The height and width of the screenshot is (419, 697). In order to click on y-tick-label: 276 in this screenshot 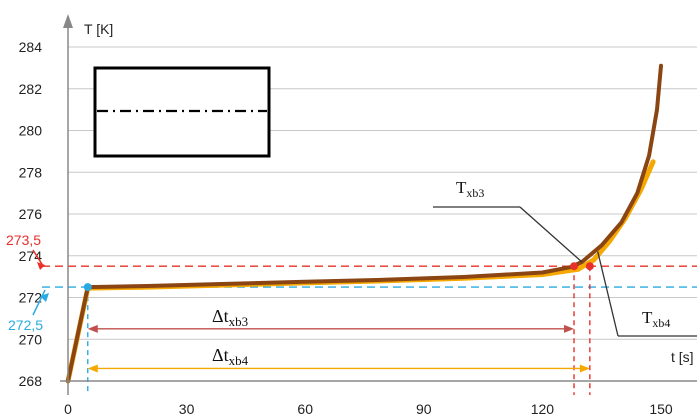, I will do `click(31, 214)`.